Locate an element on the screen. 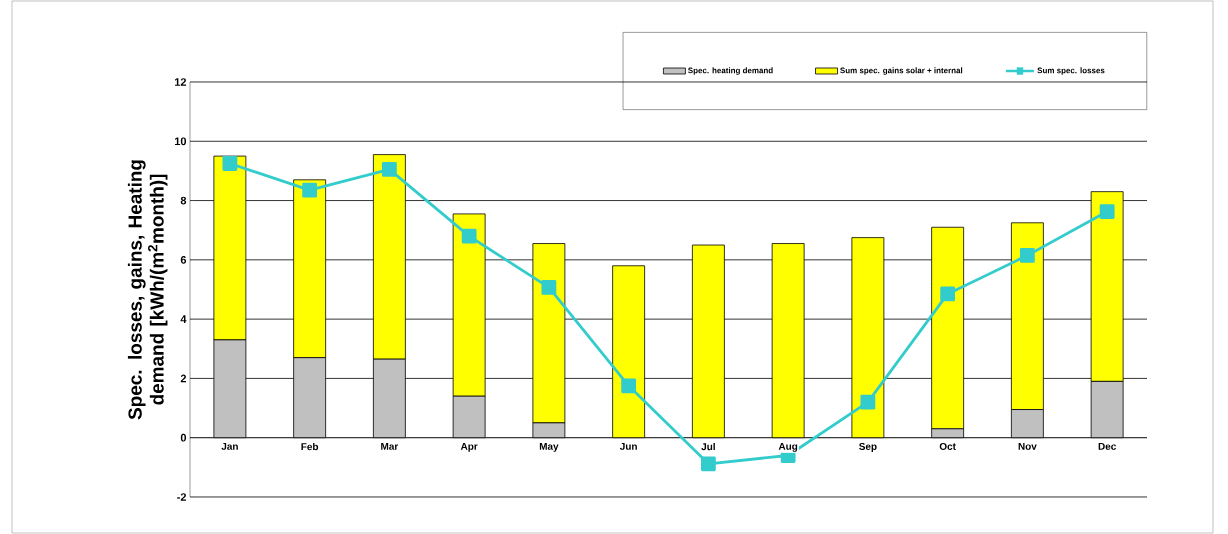  x-tick-label: Mar is located at coordinates (390, 446).